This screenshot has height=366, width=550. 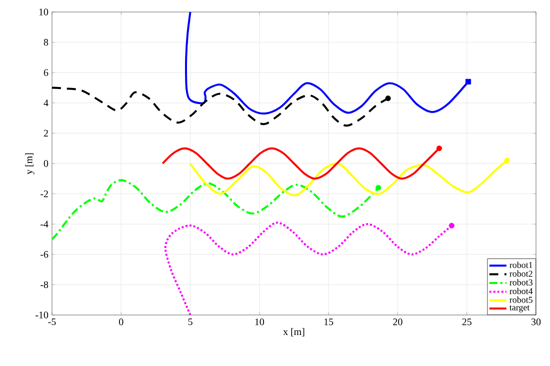 I want to click on x-tick-label: 5, so click(x=190, y=322).